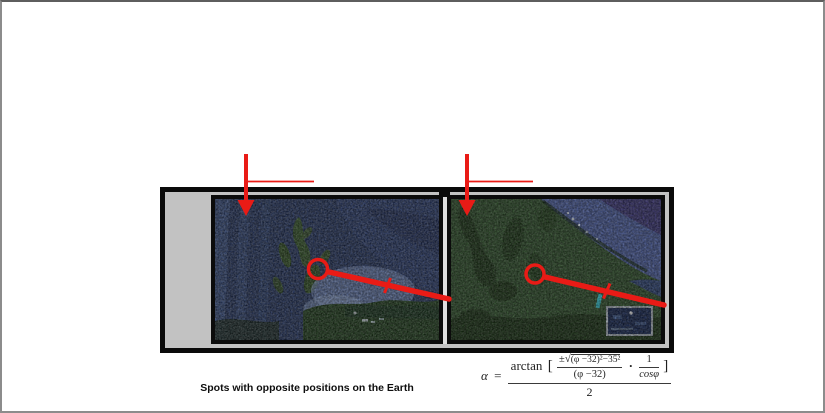 Image resolution: width=825 pixels, height=413 pixels. What do you see at coordinates (589, 392) in the screenshot?
I see `outer-denominator: 2` at bounding box center [589, 392].